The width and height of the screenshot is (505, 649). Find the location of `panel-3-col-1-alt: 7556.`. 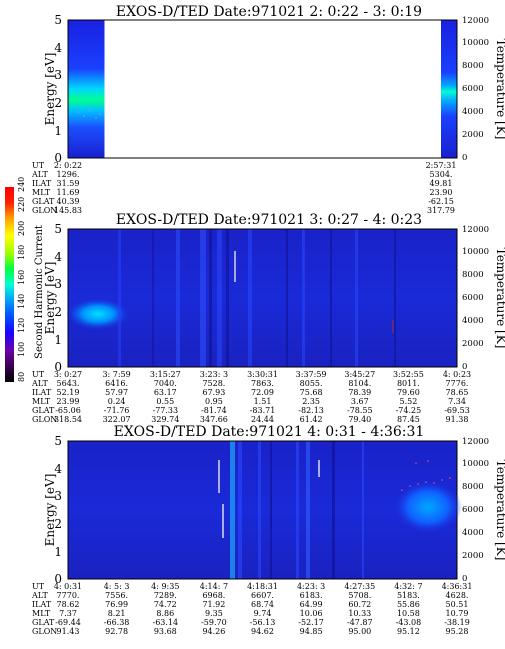

panel-3-col-1-alt: 7556. is located at coordinates (116, 595).